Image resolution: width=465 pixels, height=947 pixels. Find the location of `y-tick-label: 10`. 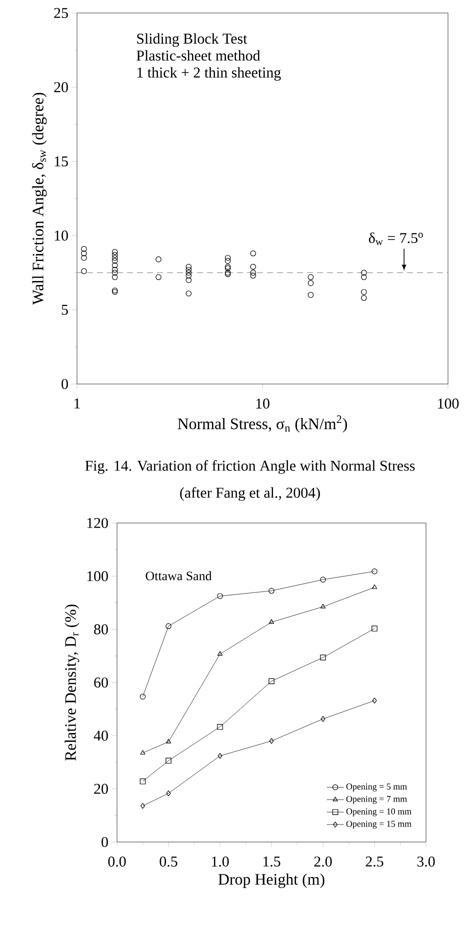

y-tick-label: 10 is located at coordinates (61, 235).